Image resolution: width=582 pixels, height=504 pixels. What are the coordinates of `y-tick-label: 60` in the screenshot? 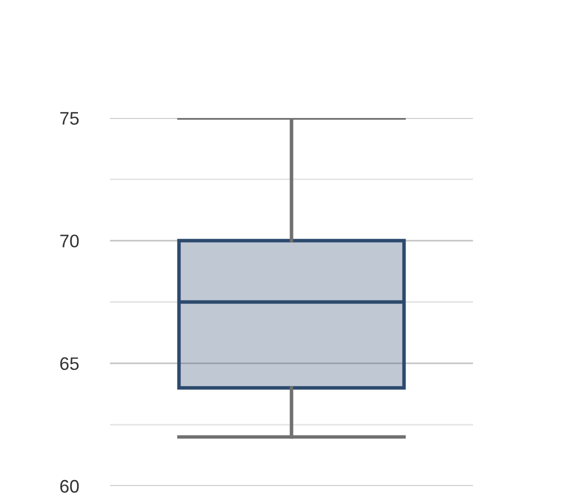 It's located at (69, 486).